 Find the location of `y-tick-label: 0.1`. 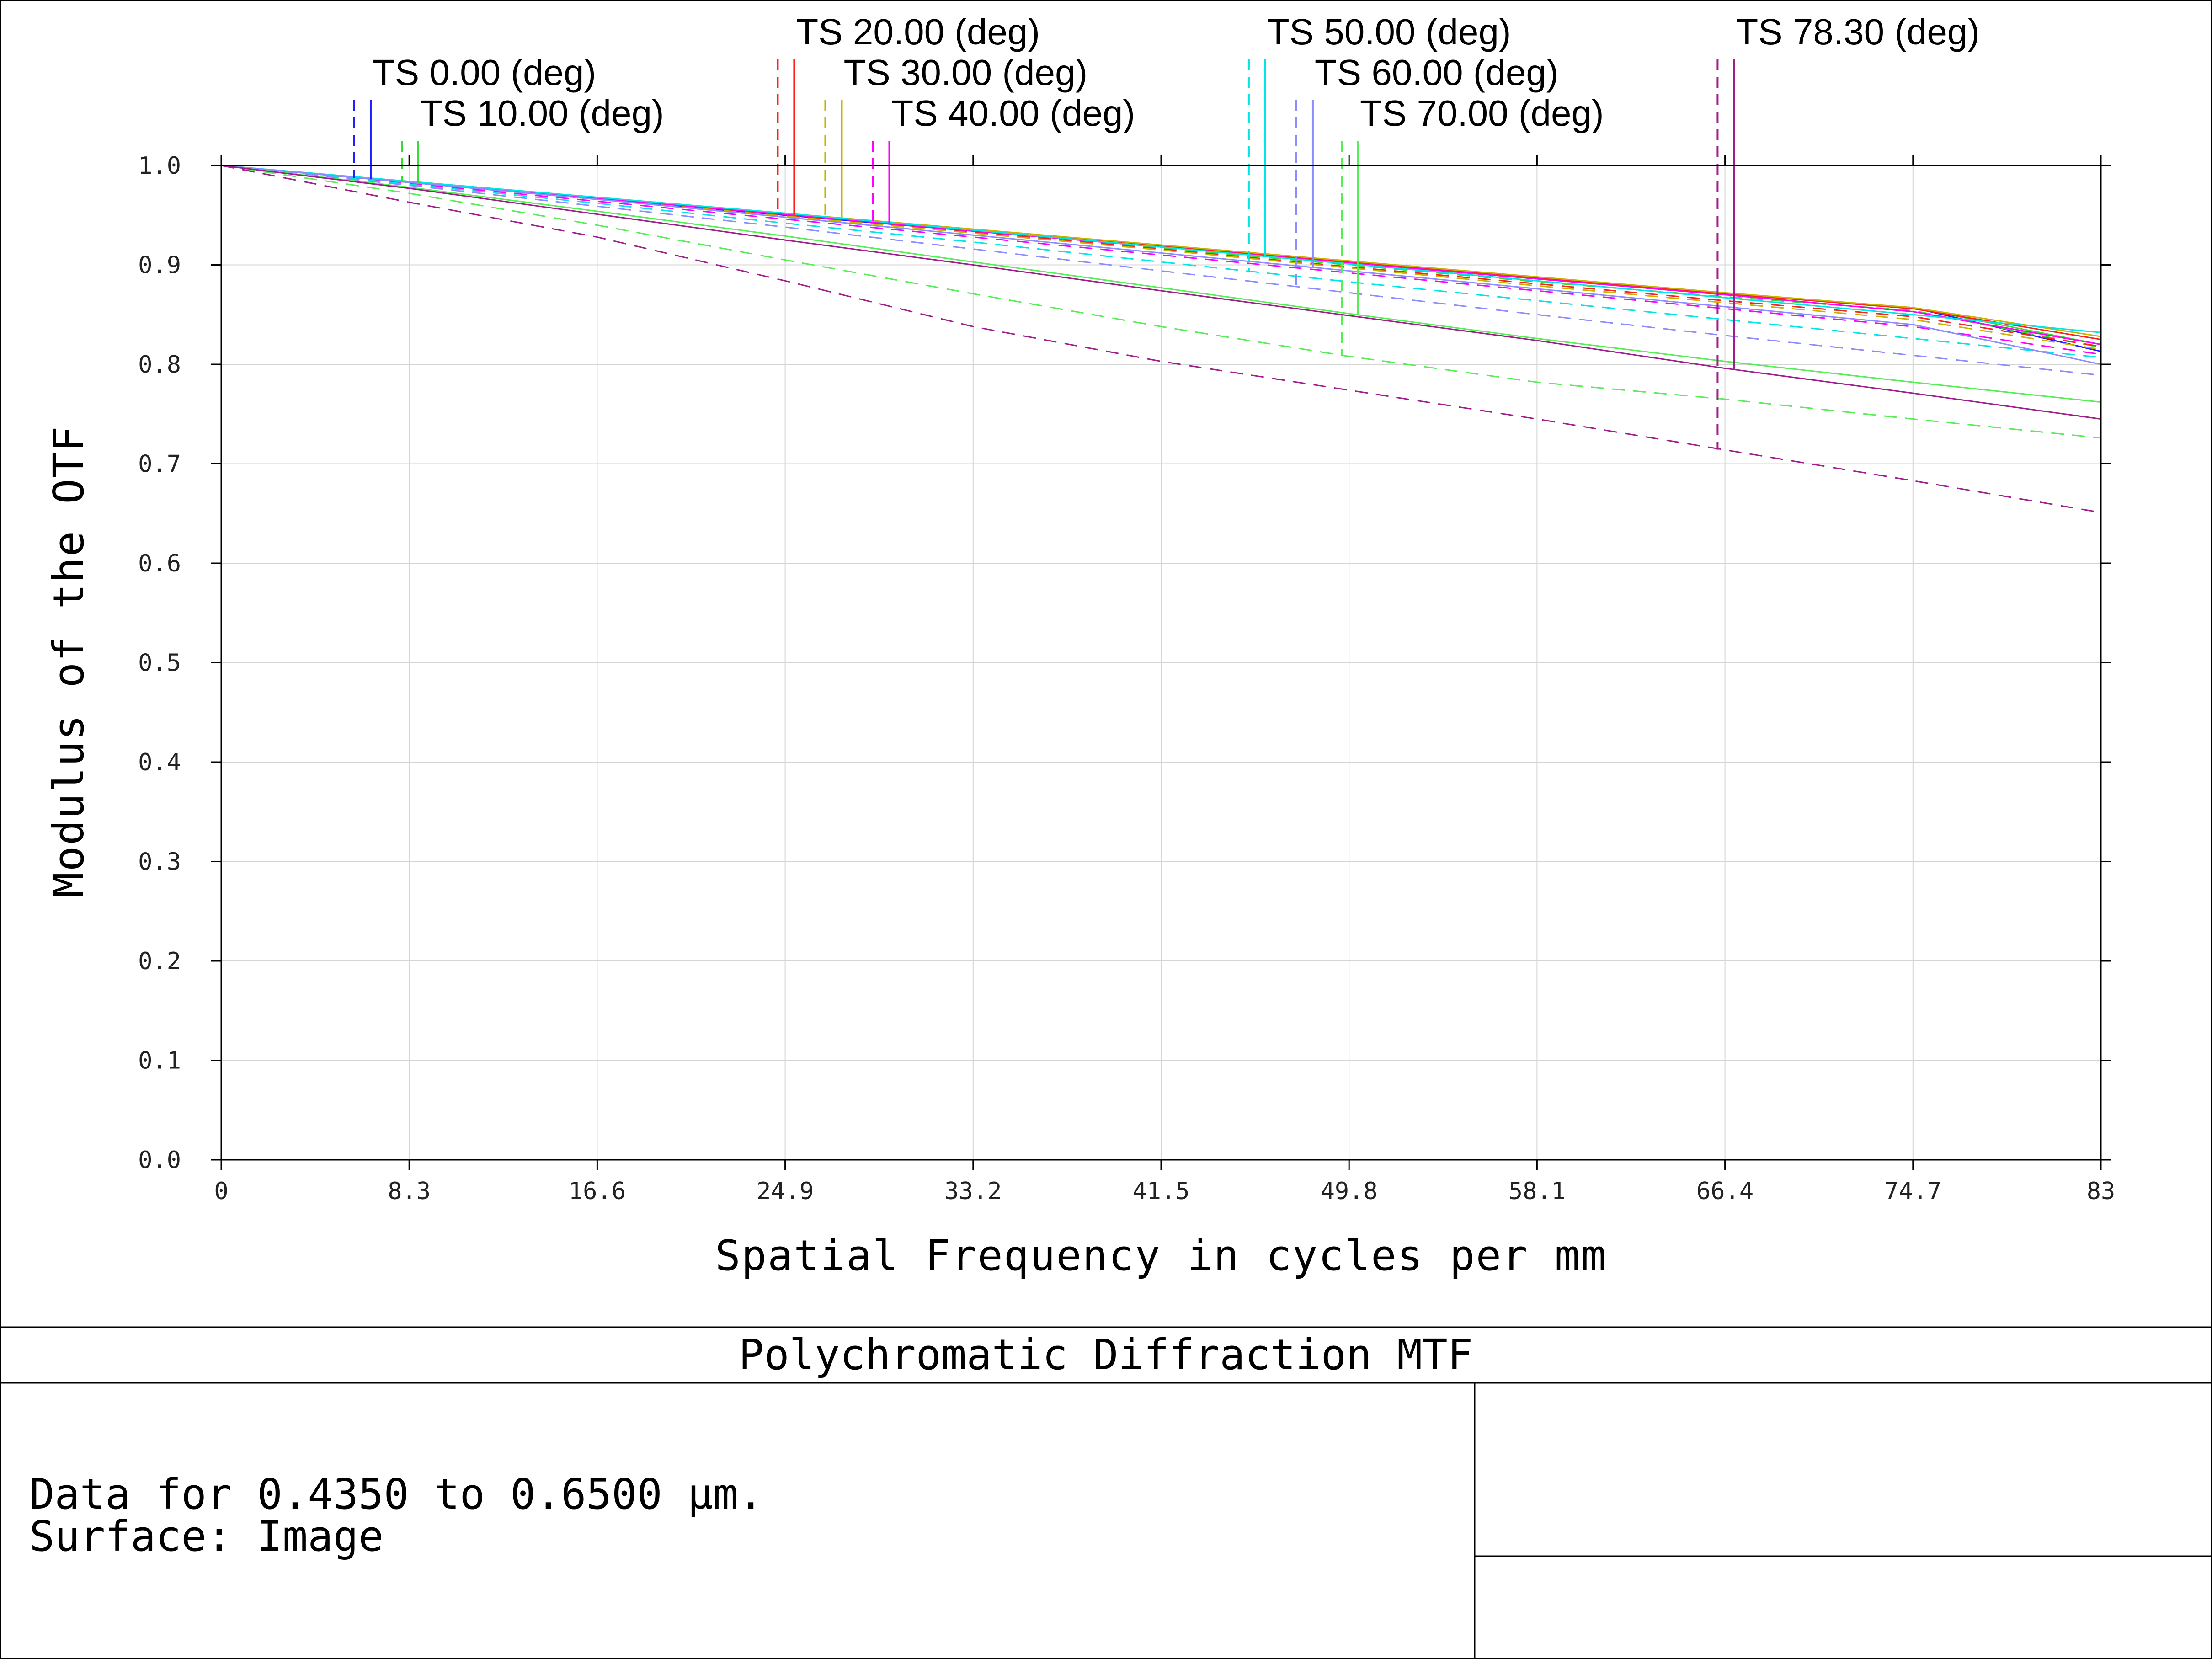

y-tick-label: 0.1 is located at coordinates (159, 1061).